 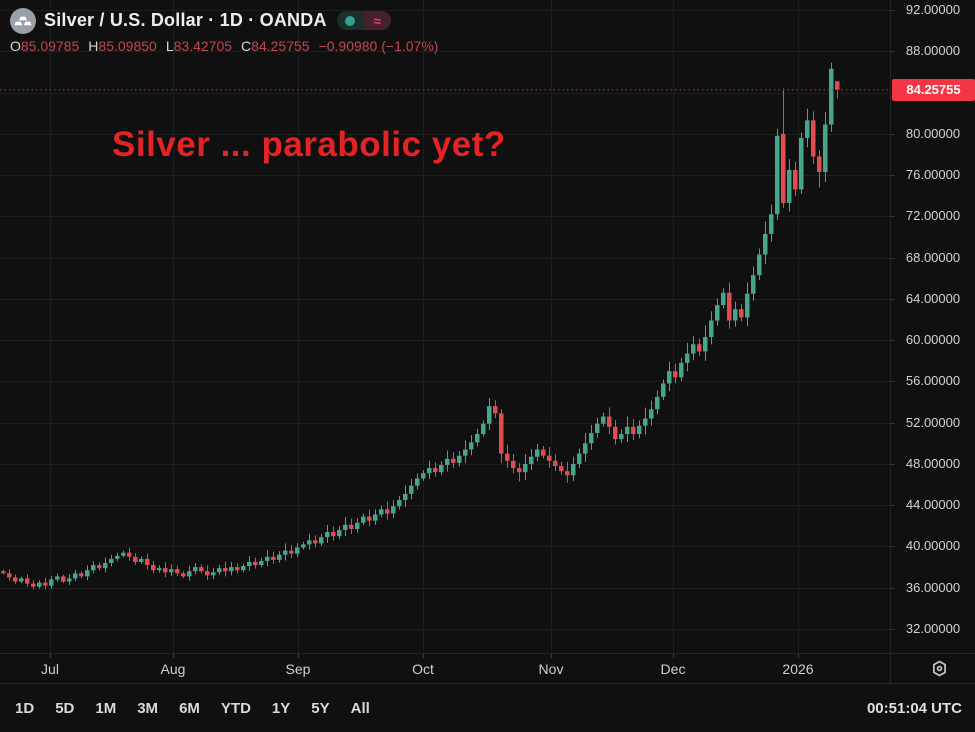 What do you see at coordinates (933, 133) in the screenshot?
I see `price-axis-label: 80.00000` at bounding box center [933, 133].